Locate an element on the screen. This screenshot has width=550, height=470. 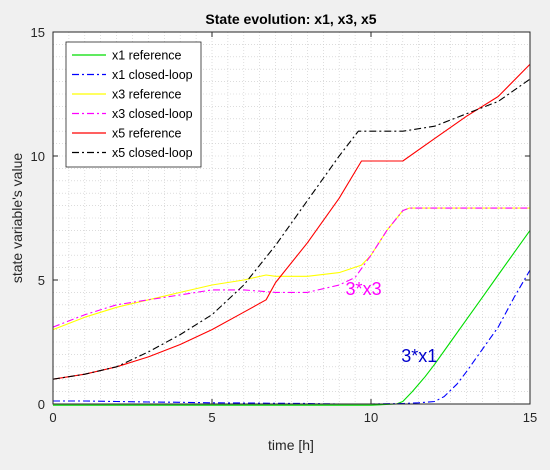
legend-label: x5 reference is located at coordinates (147, 134).